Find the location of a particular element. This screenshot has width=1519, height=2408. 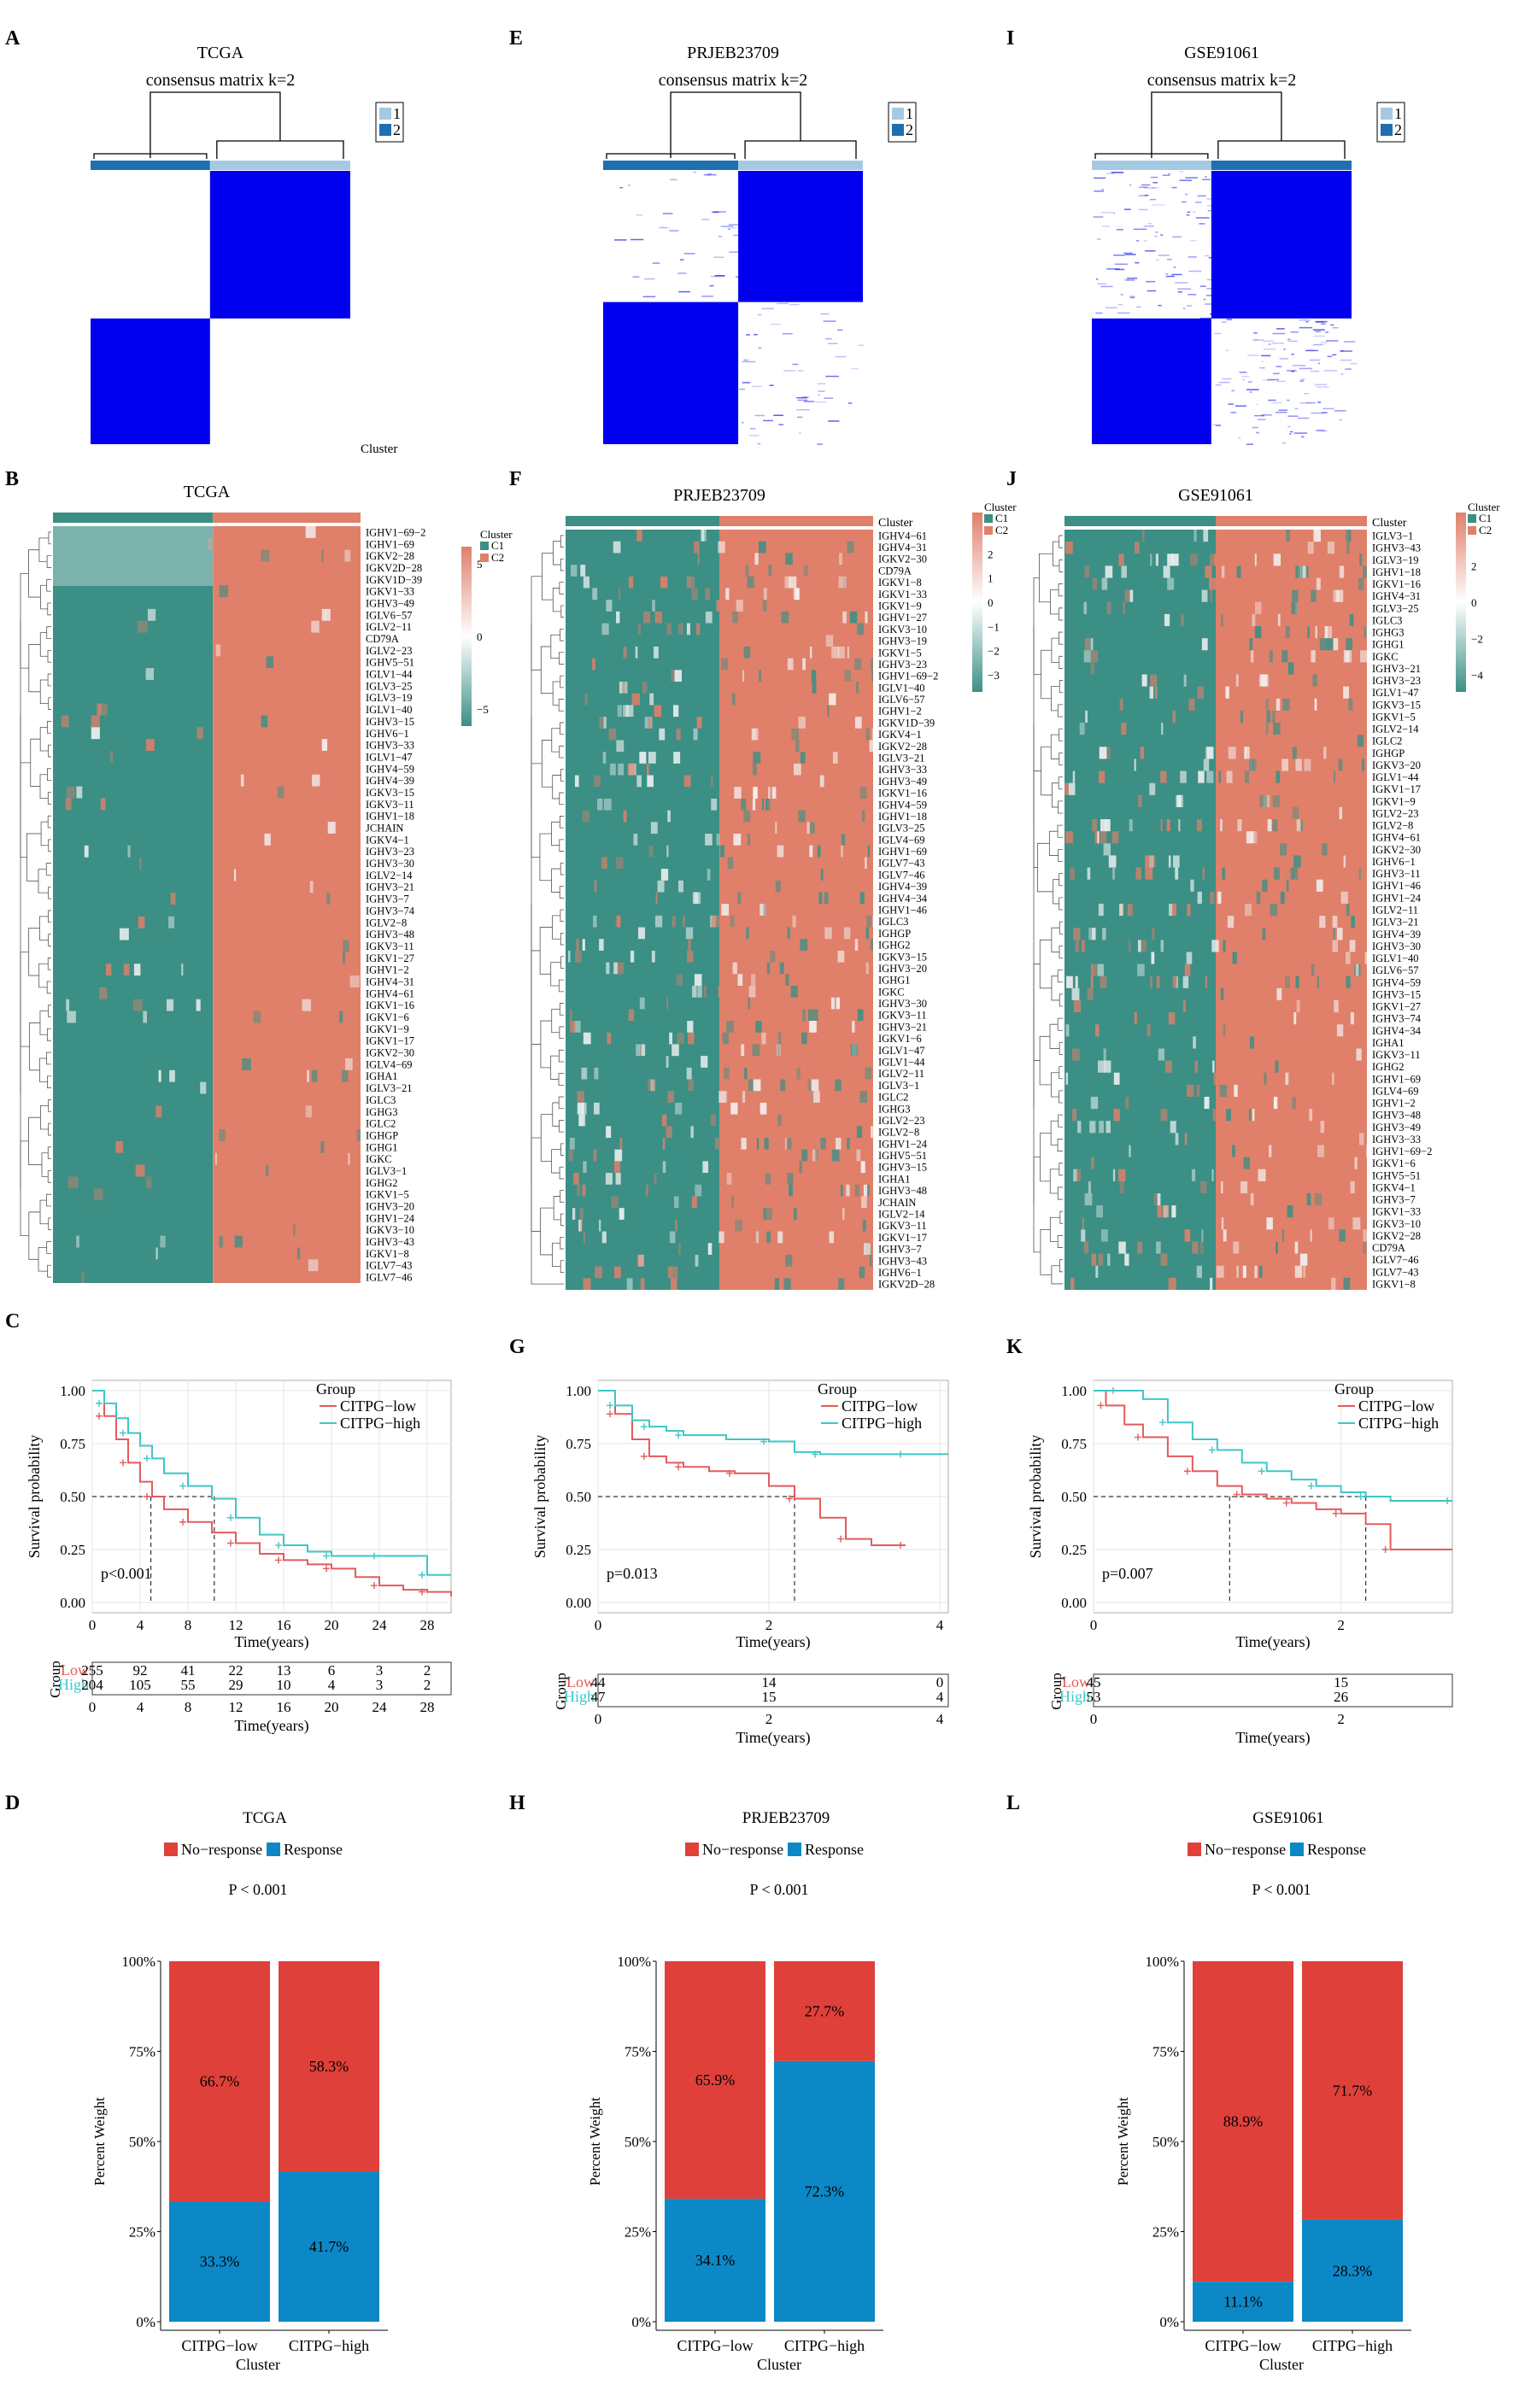

y-tick-label: 0.75 is located at coordinates (72, 1444).